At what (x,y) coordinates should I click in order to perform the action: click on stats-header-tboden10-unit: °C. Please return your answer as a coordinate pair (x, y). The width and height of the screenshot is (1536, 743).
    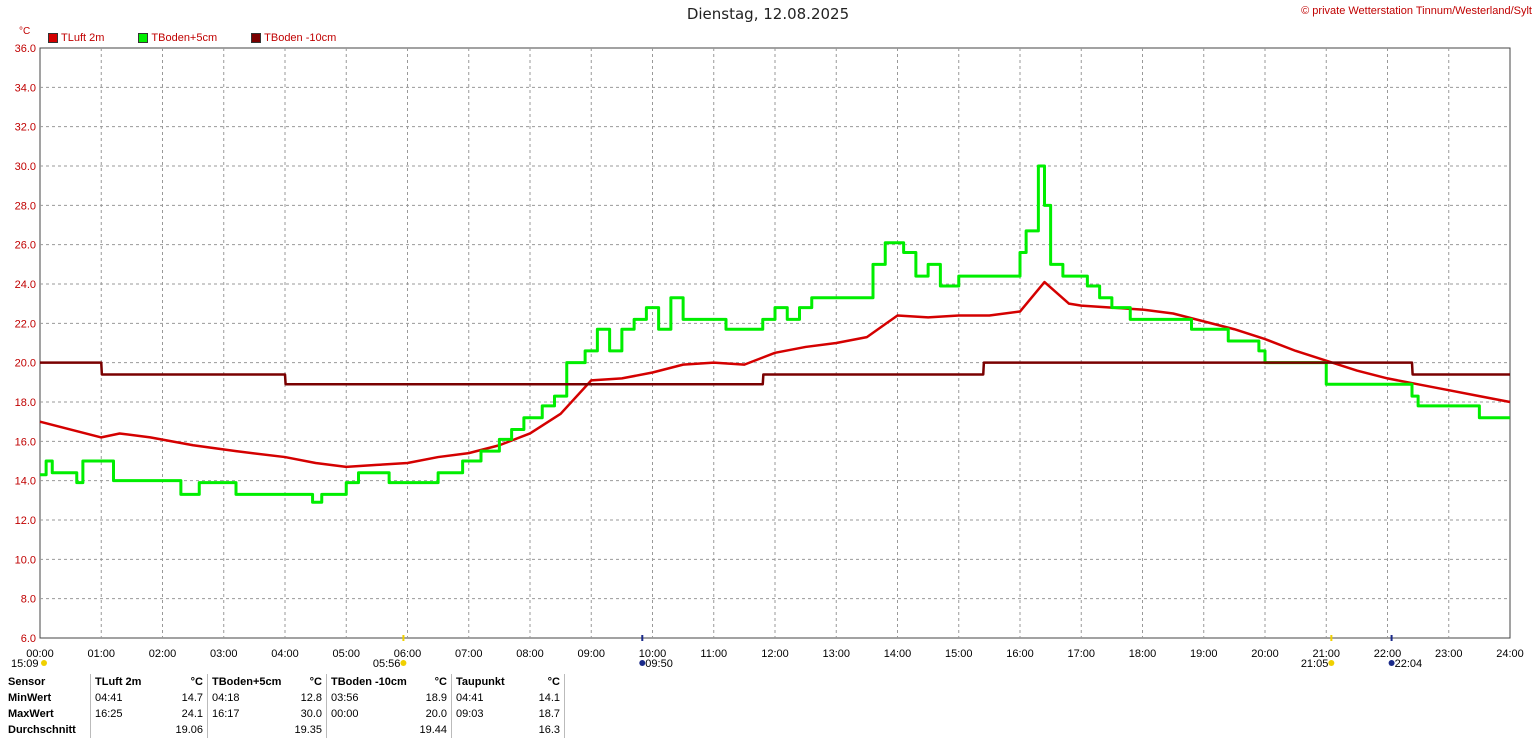
    Looking at the image, I should click on (440, 682).